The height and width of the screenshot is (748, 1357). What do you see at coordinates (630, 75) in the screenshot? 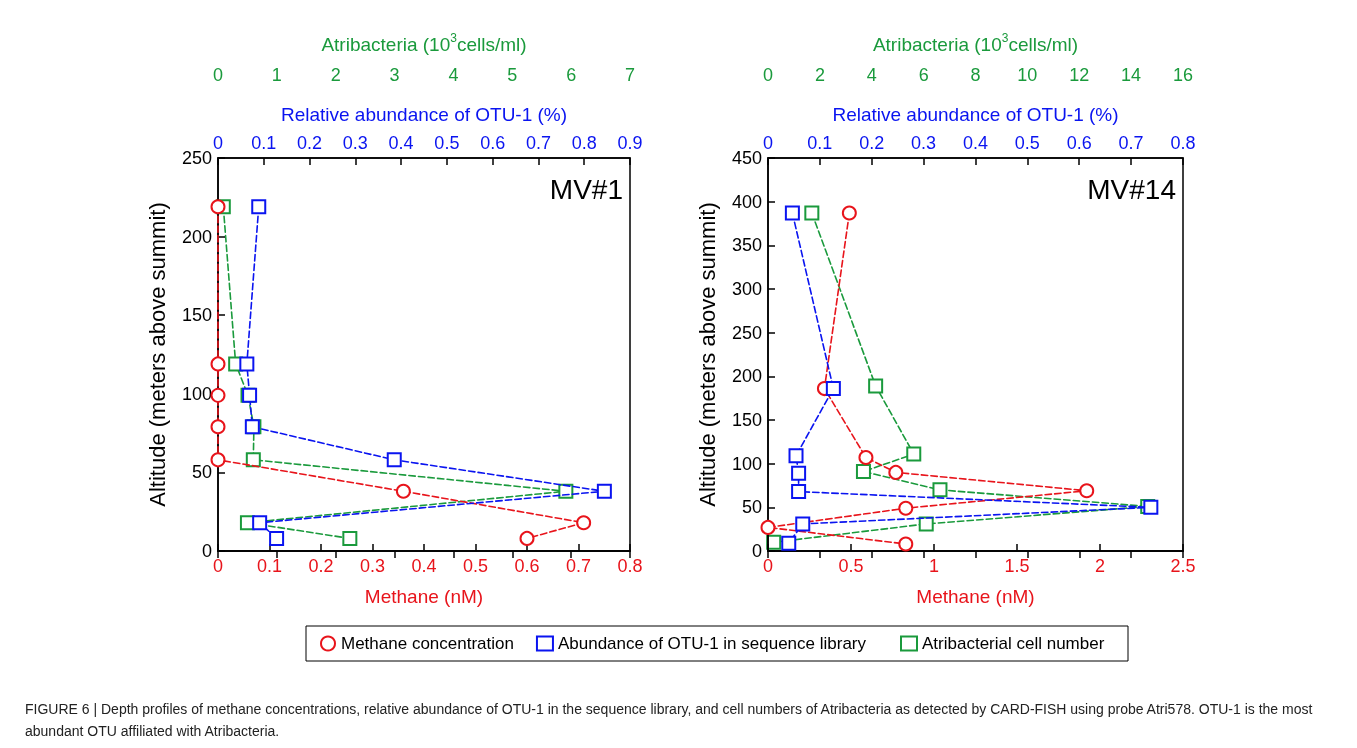
I see `x-tick-label: 7` at bounding box center [630, 75].